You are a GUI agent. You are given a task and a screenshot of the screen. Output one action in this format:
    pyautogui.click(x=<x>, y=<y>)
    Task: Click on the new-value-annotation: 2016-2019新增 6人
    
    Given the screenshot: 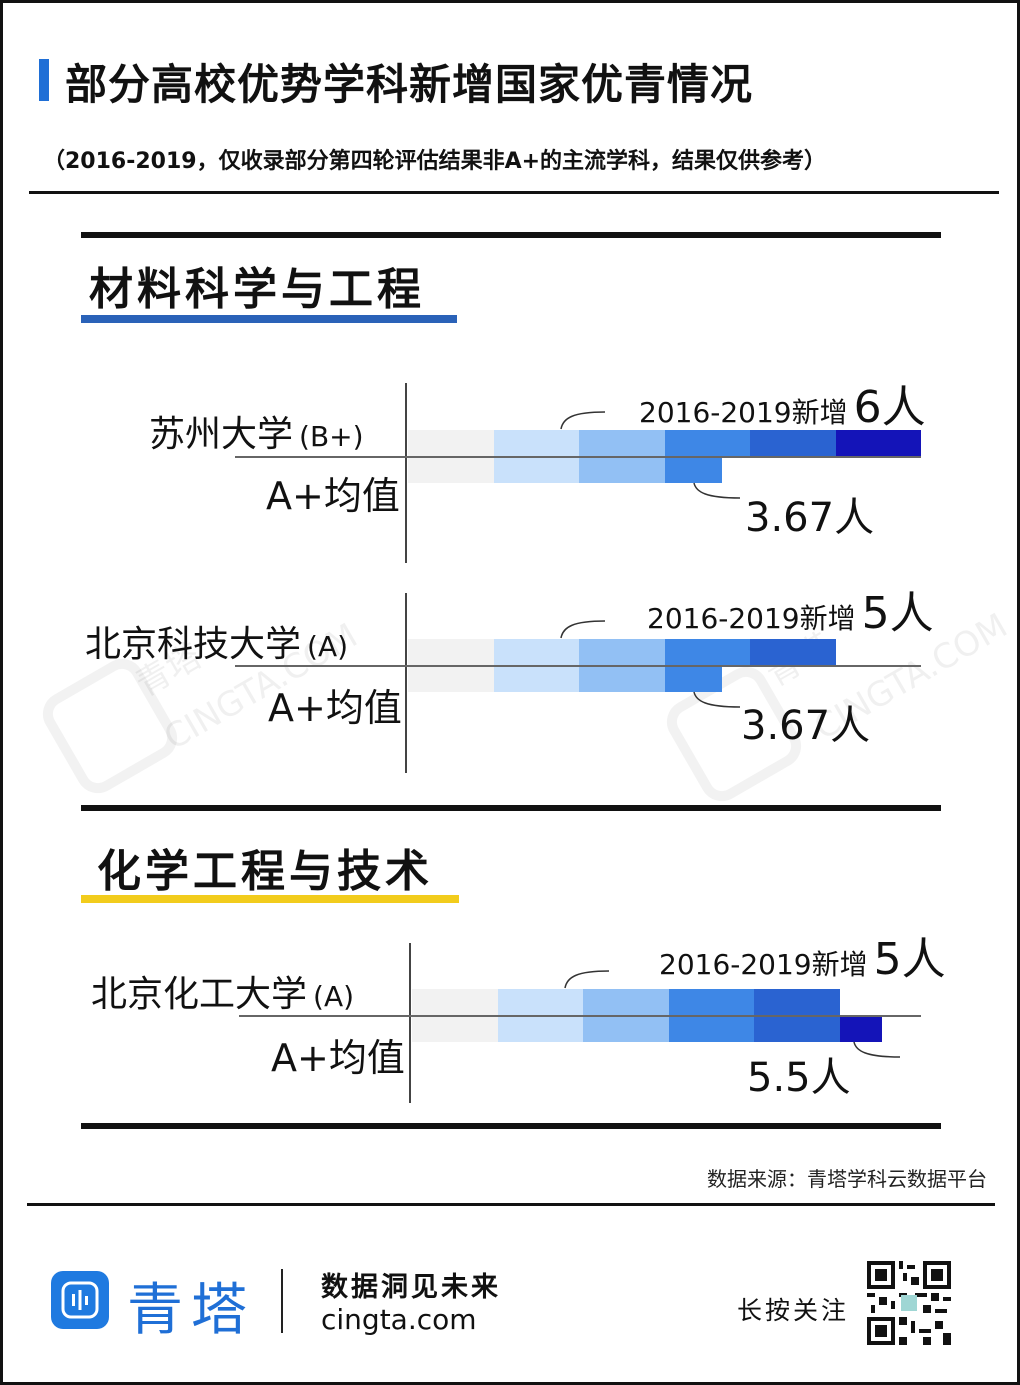 What is the action you would take?
    pyautogui.click(x=782, y=403)
    